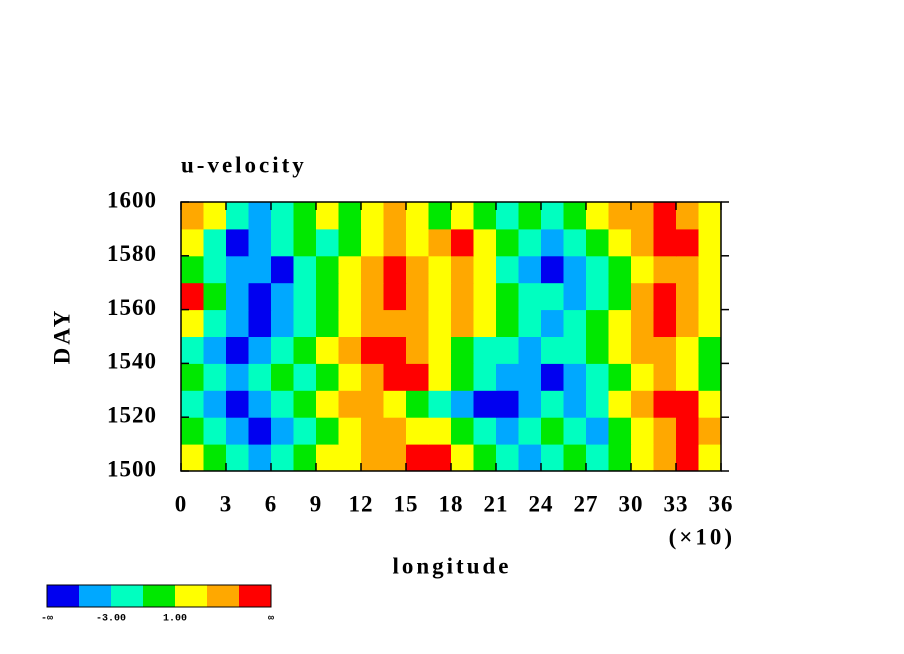 Image resolution: width=904 pixels, height=654 pixels. What do you see at coordinates (631, 503) in the screenshot?
I see `x-tick-label: 30` at bounding box center [631, 503].